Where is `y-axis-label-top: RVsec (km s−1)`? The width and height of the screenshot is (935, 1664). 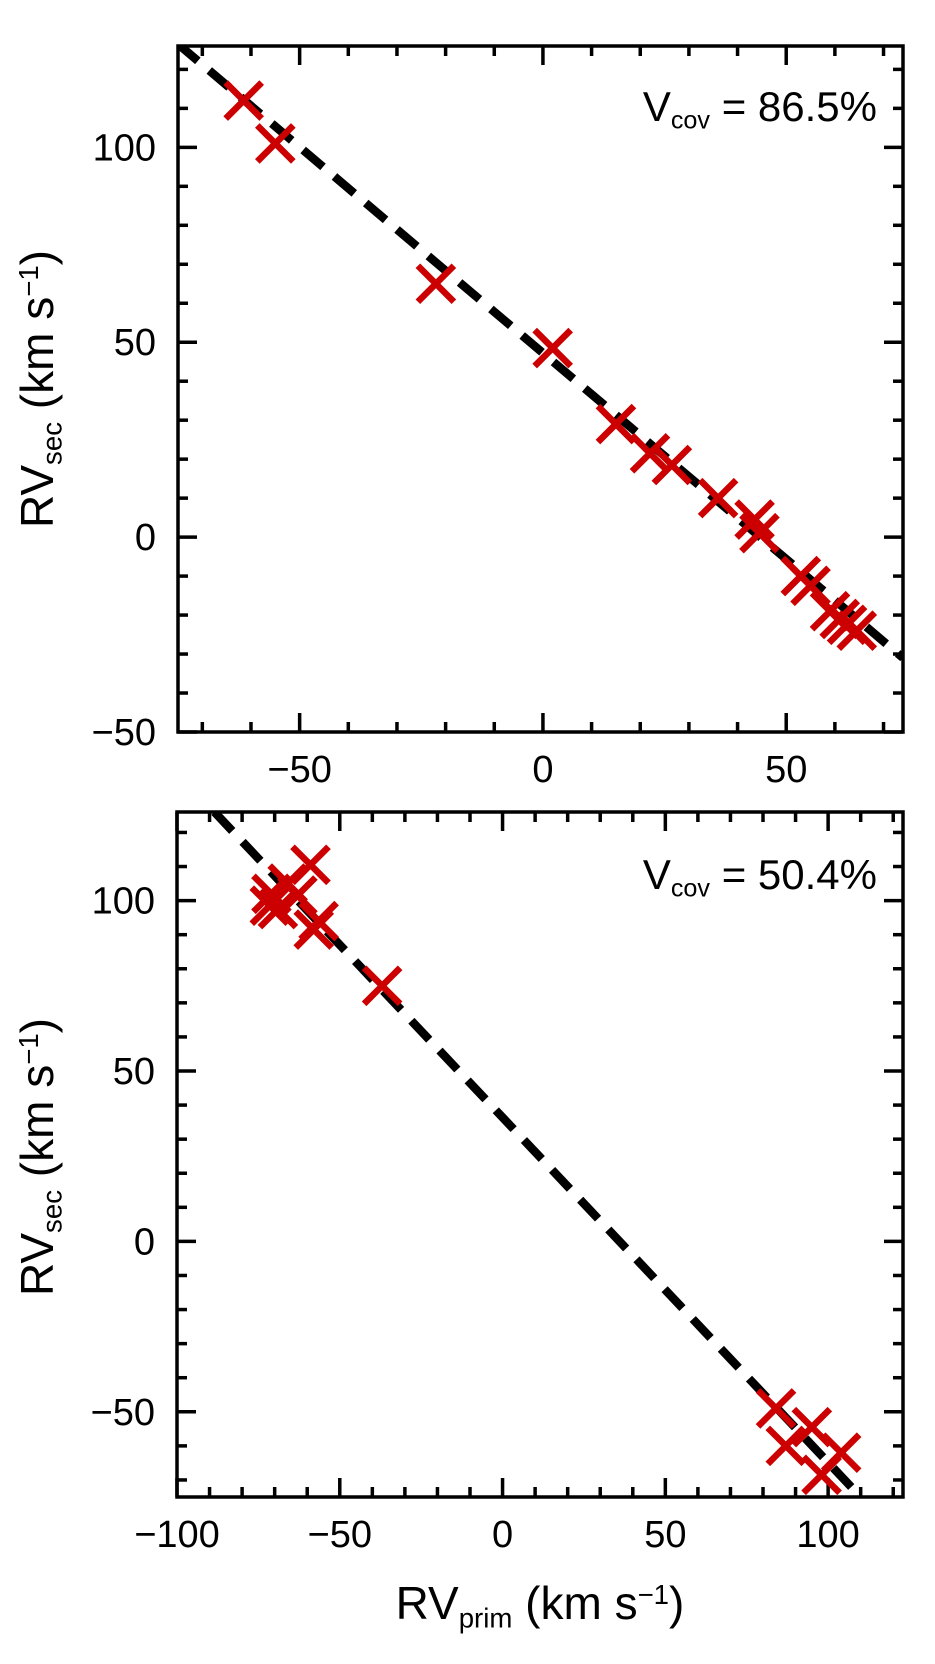 y-axis-label-top: RVsec (km s−1) is located at coordinates (39, 389).